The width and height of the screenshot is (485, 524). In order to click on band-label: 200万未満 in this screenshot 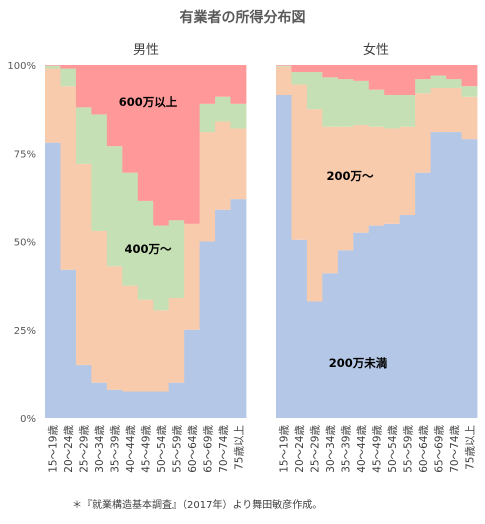, I will do `click(358, 363)`.